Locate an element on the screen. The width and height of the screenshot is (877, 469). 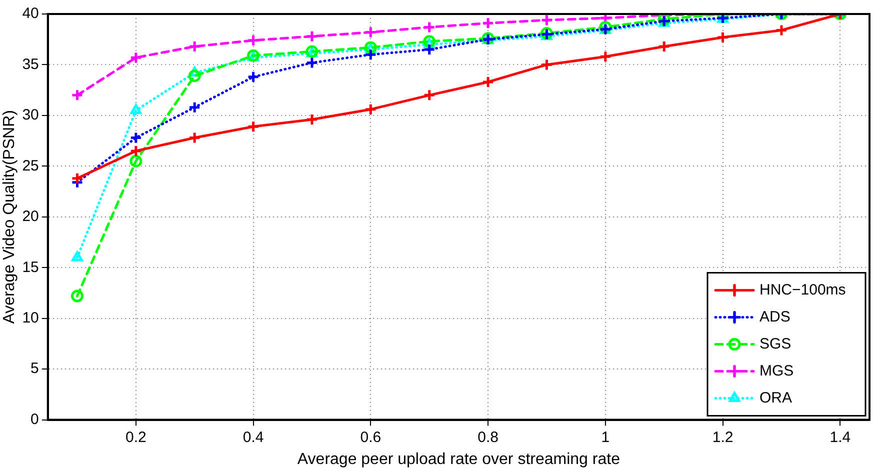
x-tick-label: 0.6 is located at coordinates (371, 437).